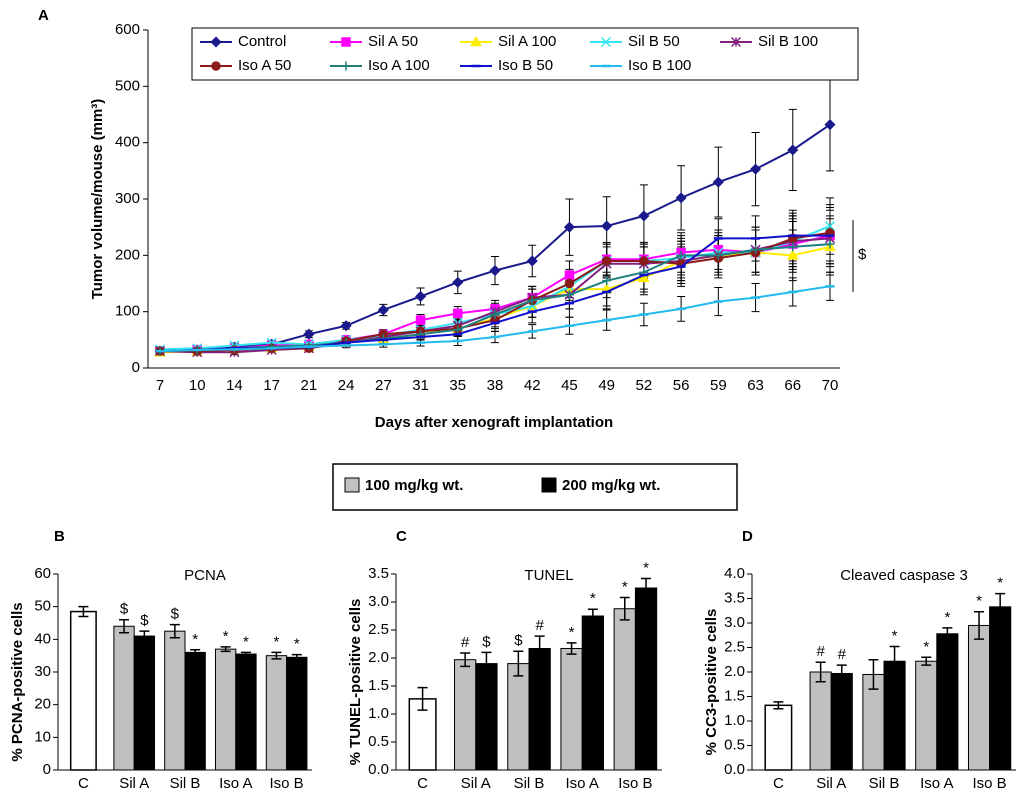 The width and height of the screenshot is (1021, 794). I want to click on y-tick-label: 0.5, so click(378, 741).